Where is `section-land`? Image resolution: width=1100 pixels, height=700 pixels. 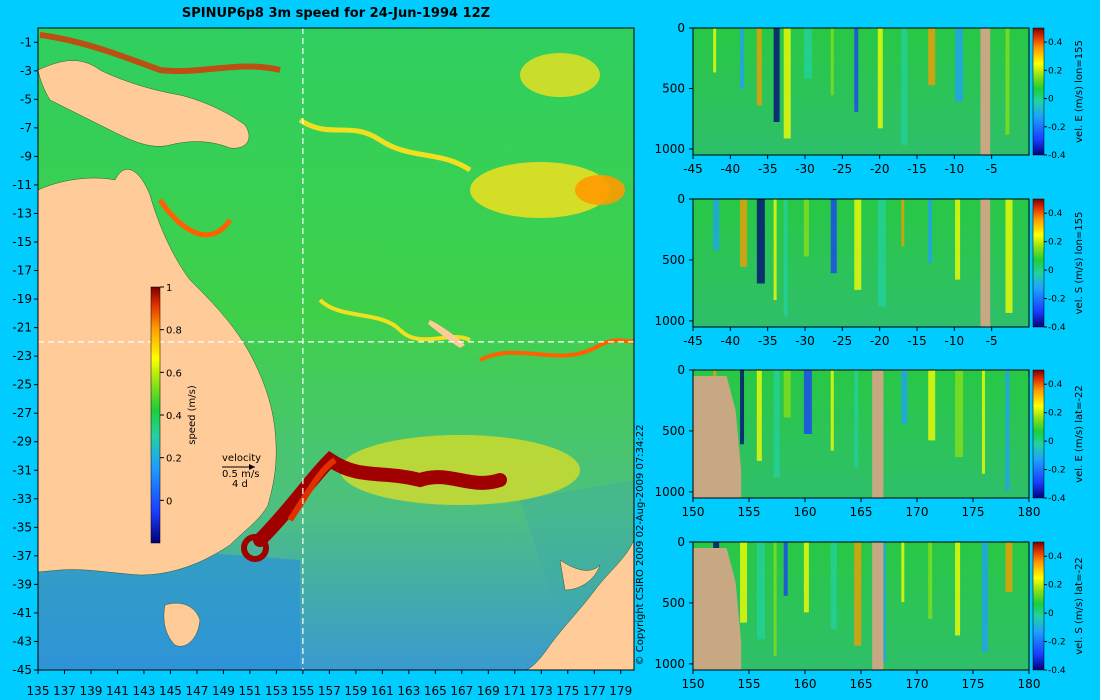 section-land is located at coordinates (878, 606).